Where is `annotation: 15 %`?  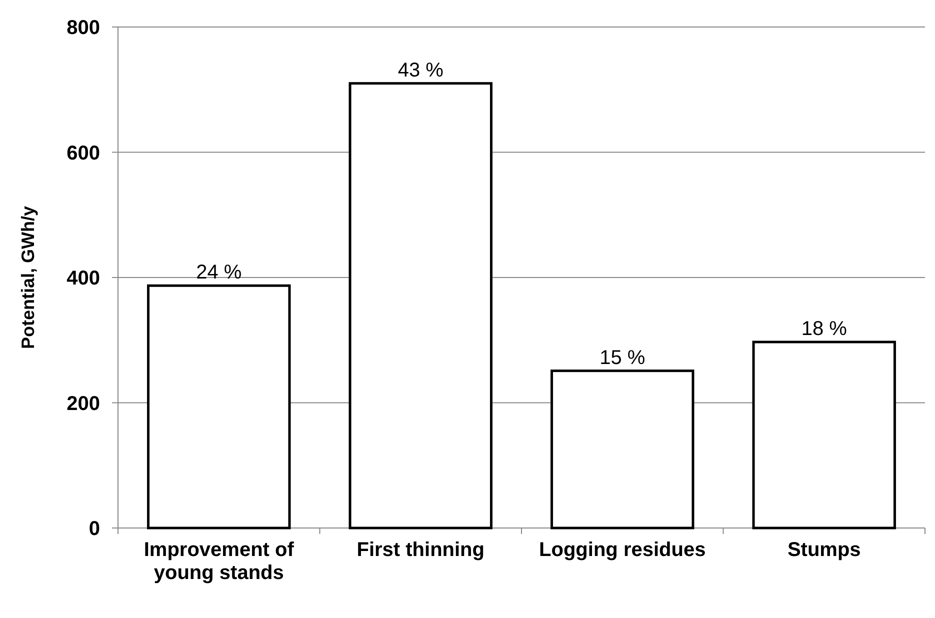
annotation: 15 % is located at coordinates (623, 357).